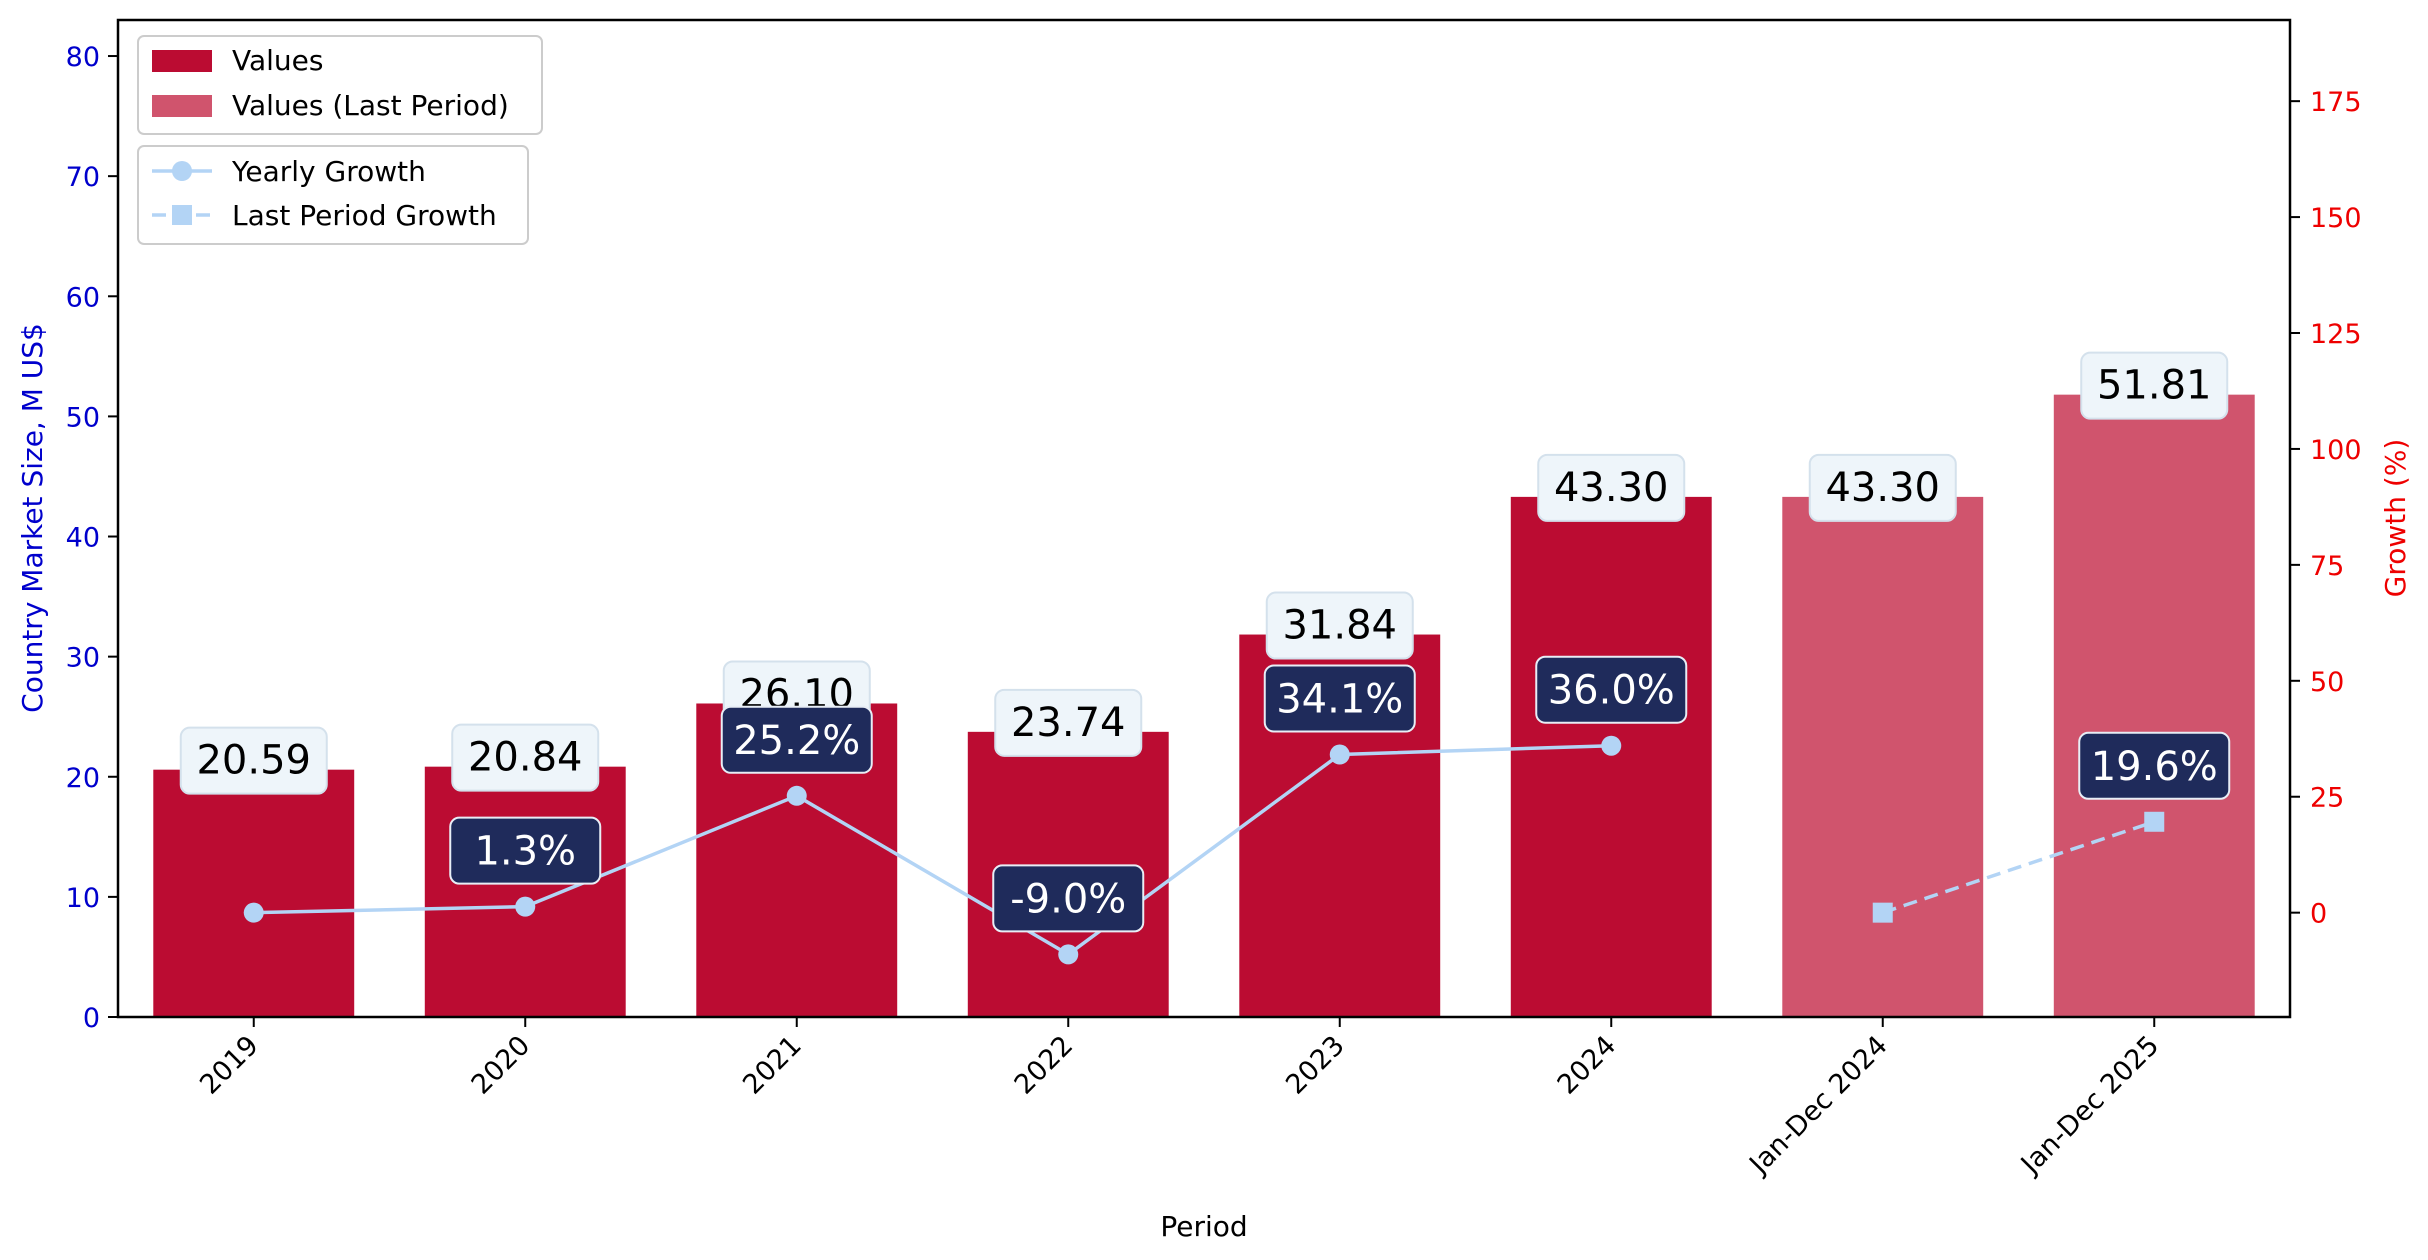 The width and height of the screenshot is (2428, 1260). I want to click on y-tick-label-left: 30, so click(83, 658).